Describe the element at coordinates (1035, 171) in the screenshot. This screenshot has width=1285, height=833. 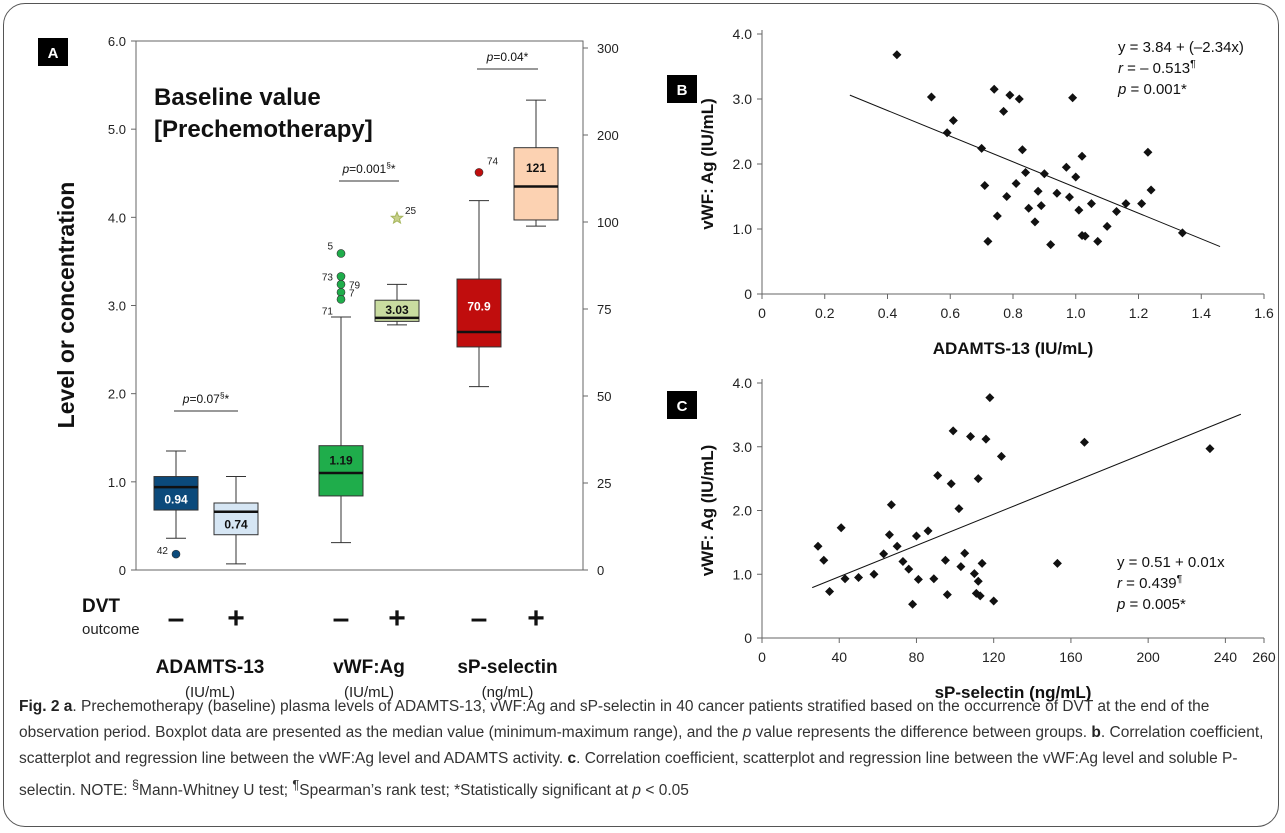
I see `regression-line` at that location.